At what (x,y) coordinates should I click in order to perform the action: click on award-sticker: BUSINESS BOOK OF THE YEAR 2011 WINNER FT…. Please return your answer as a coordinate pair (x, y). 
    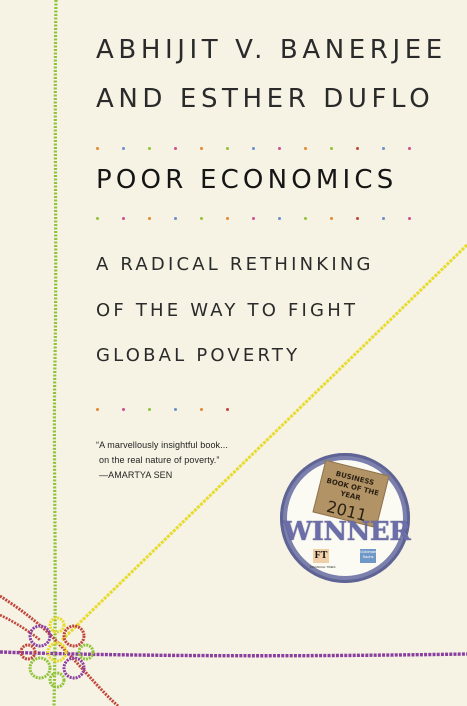
    Looking at the image, I should click on (350, 523).